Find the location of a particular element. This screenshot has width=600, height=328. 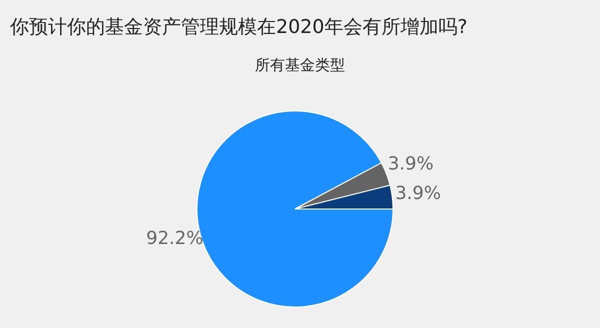

chart-title: 你预计你的基金资产管理规模在2020年会有所增加吗? is located at coordinates (239, 27).